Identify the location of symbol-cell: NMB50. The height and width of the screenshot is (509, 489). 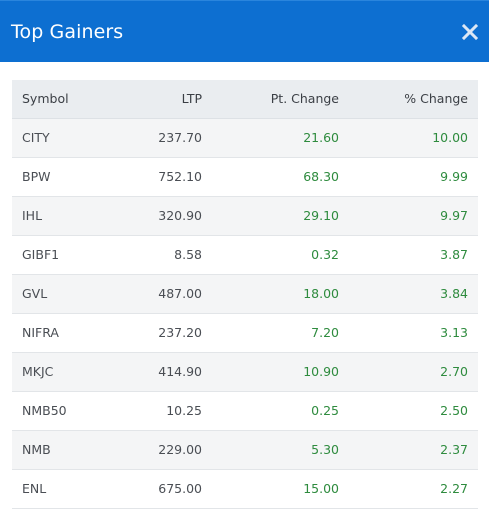
(44, 410).